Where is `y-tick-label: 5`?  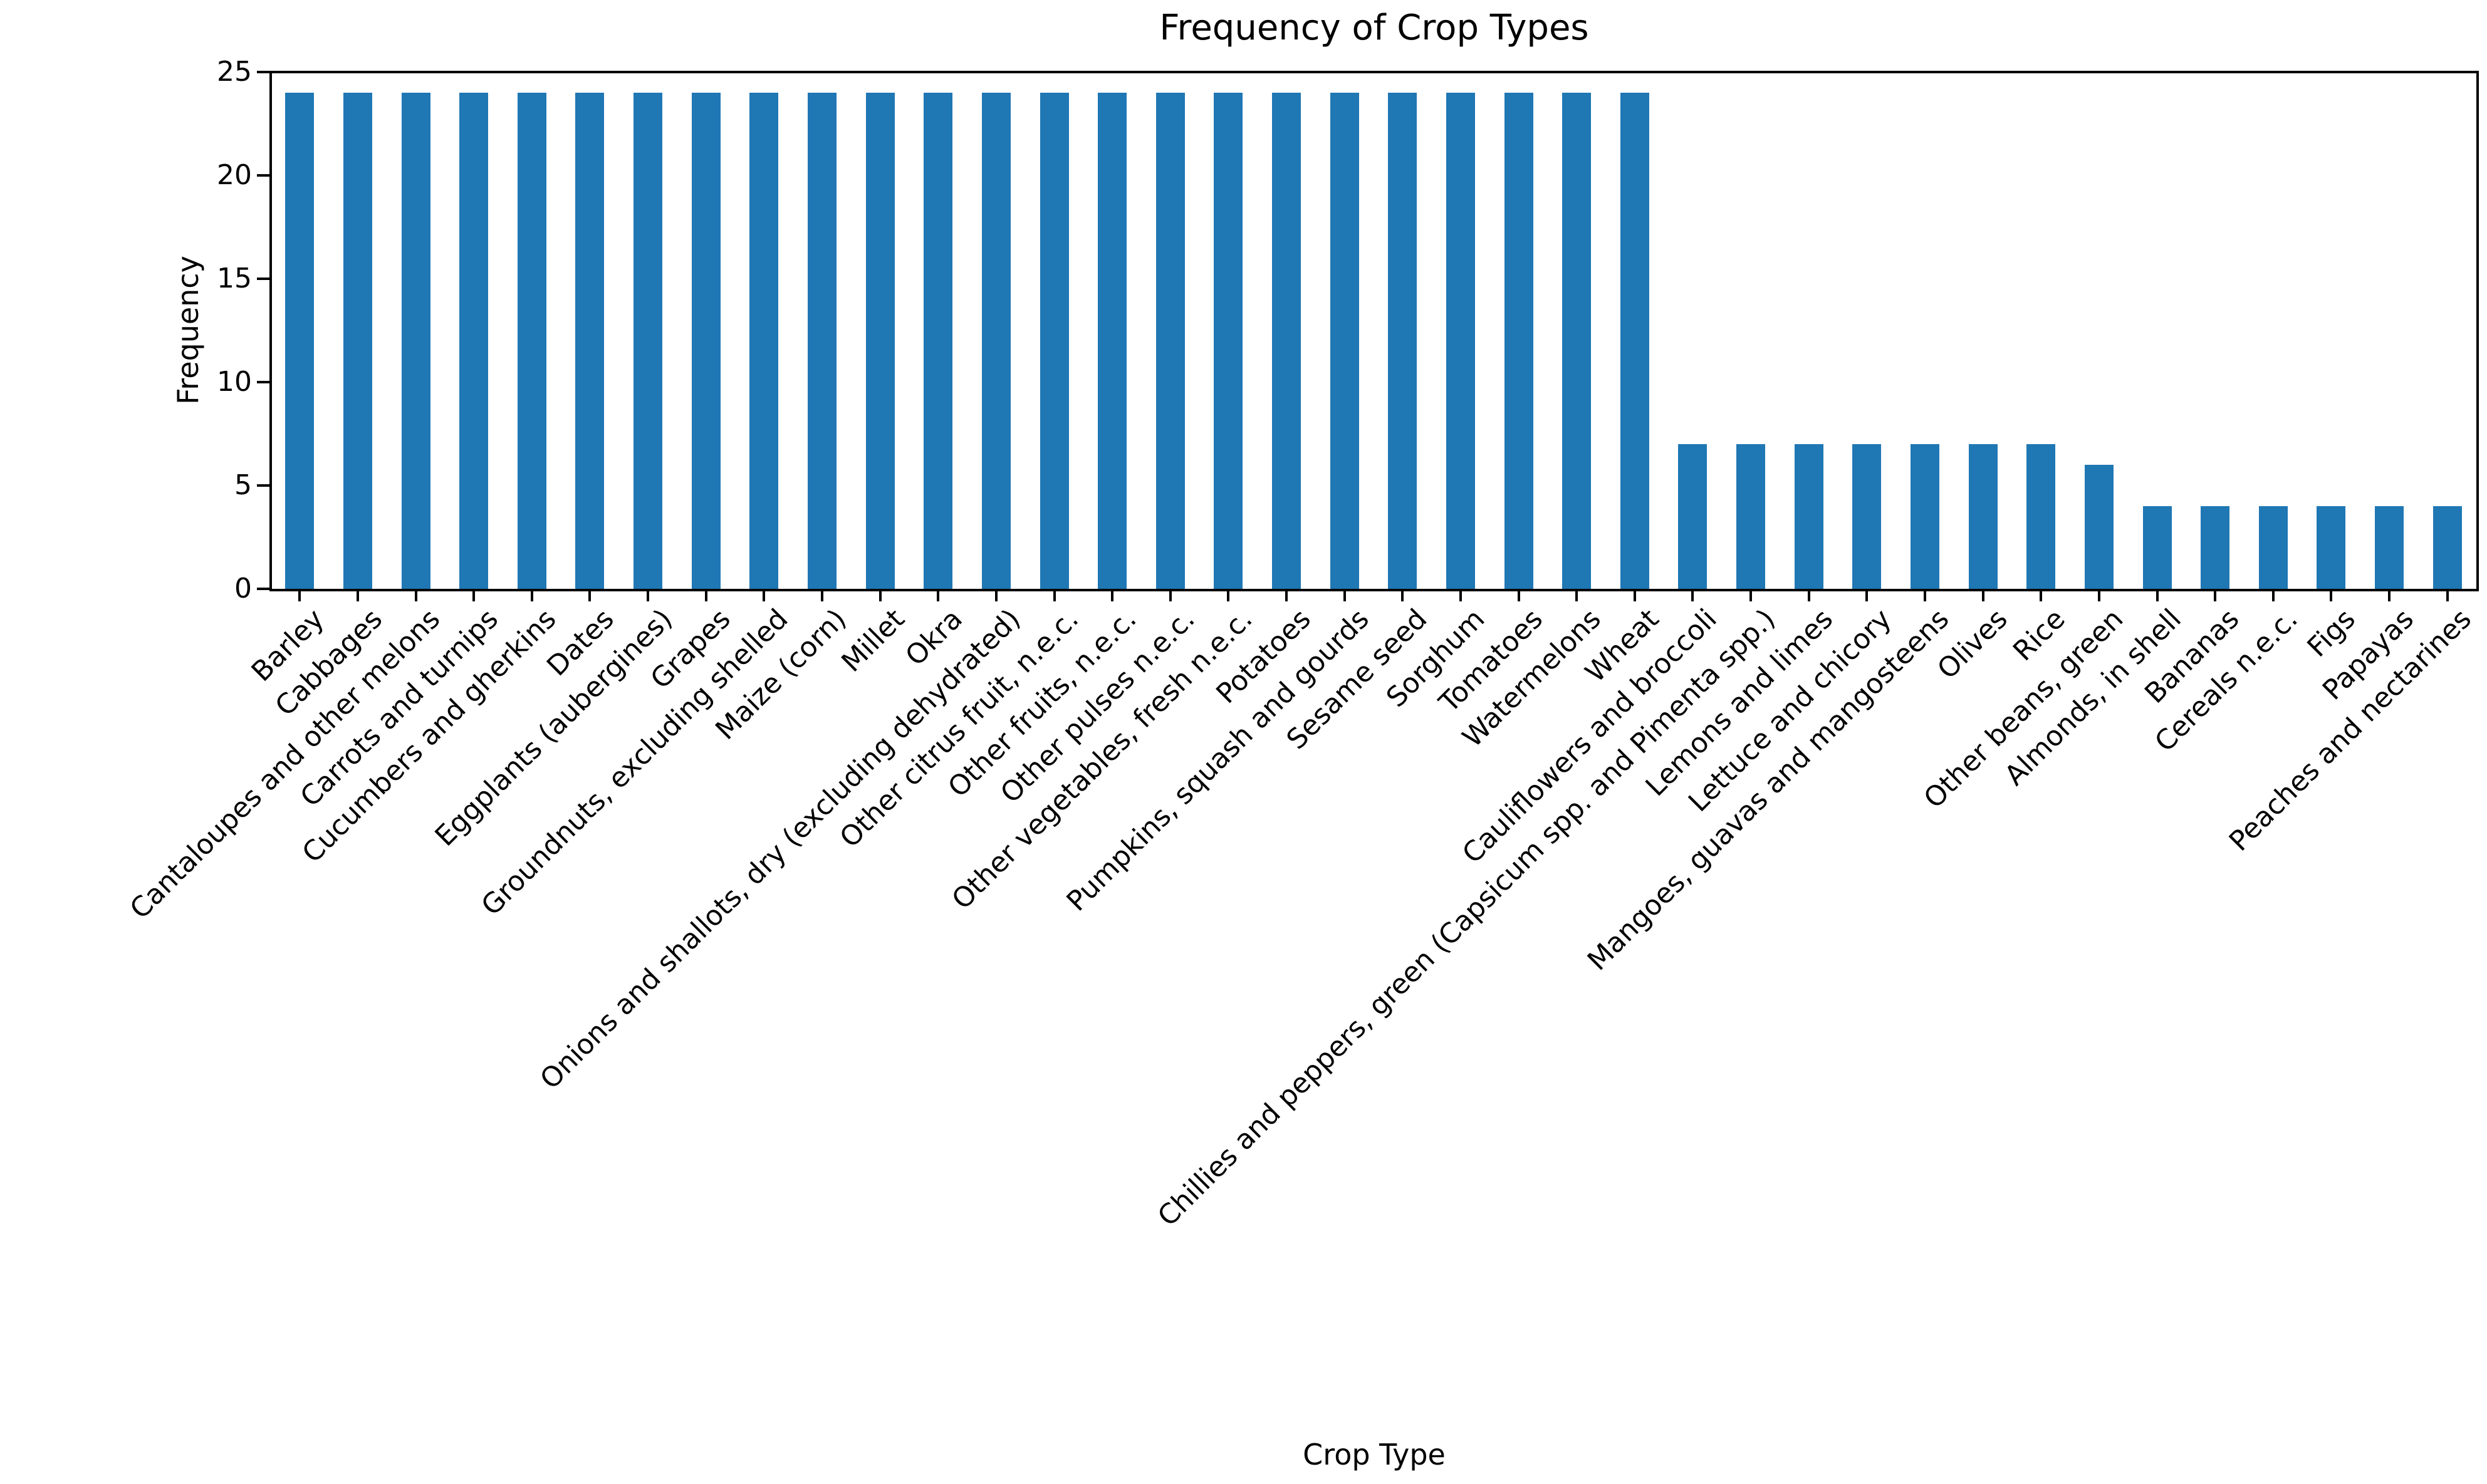 y-tick-label: 5 is located at coordinates (243, 485).